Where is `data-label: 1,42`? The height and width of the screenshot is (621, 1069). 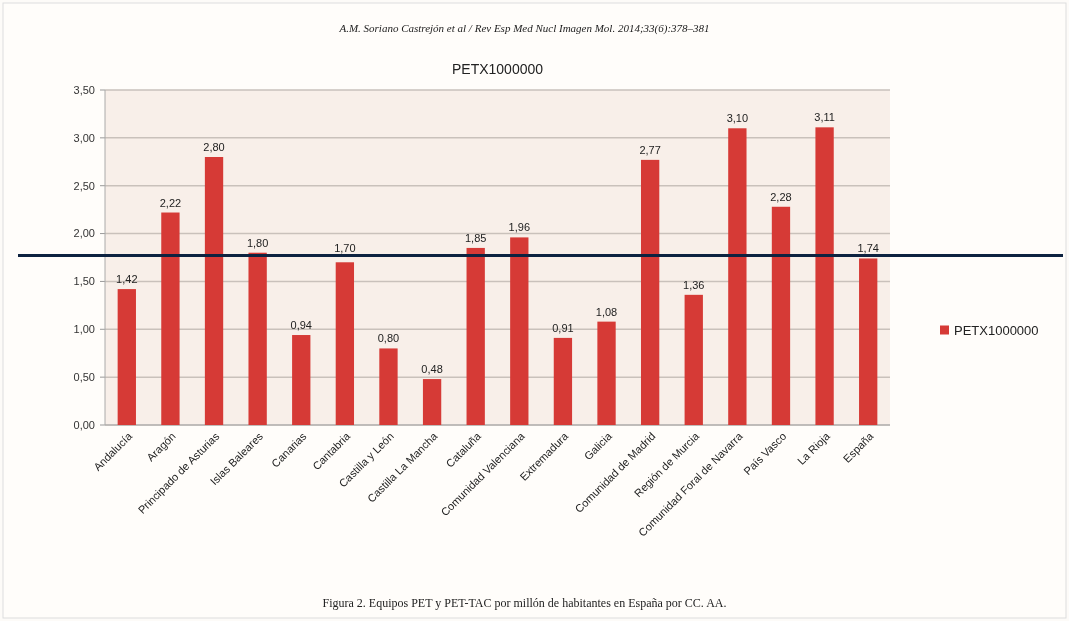
data-label: 1,42 is located at coordinates (127, 279).